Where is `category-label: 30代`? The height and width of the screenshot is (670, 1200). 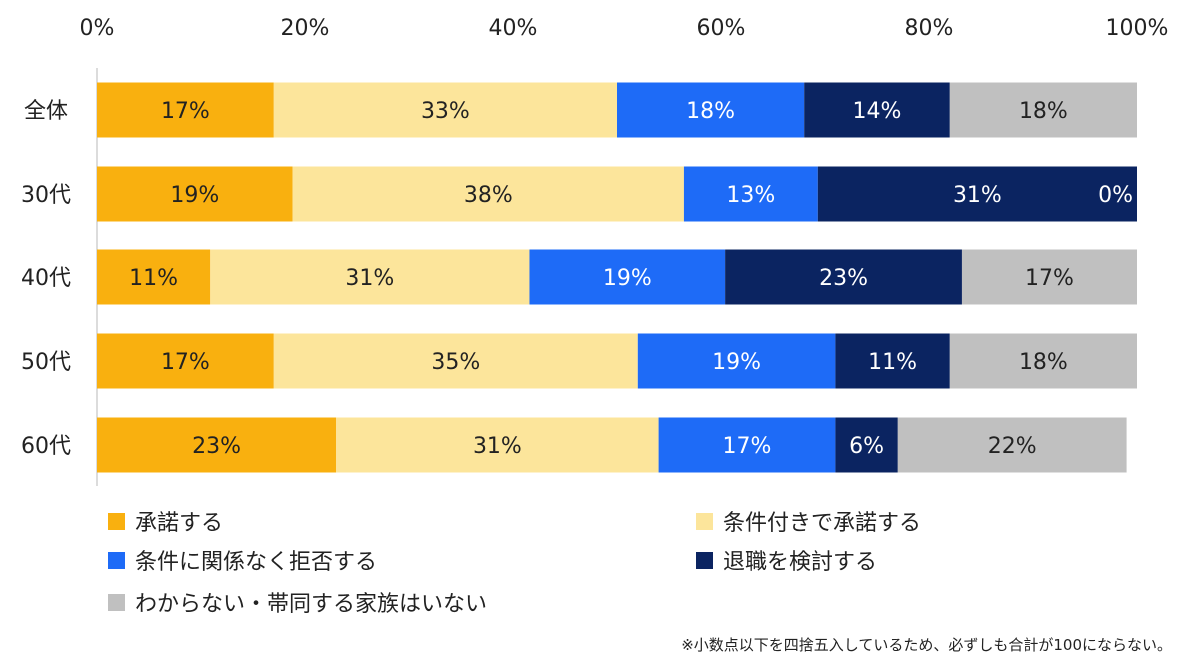 category-label: 30代 is located at coordinates (46, 195).